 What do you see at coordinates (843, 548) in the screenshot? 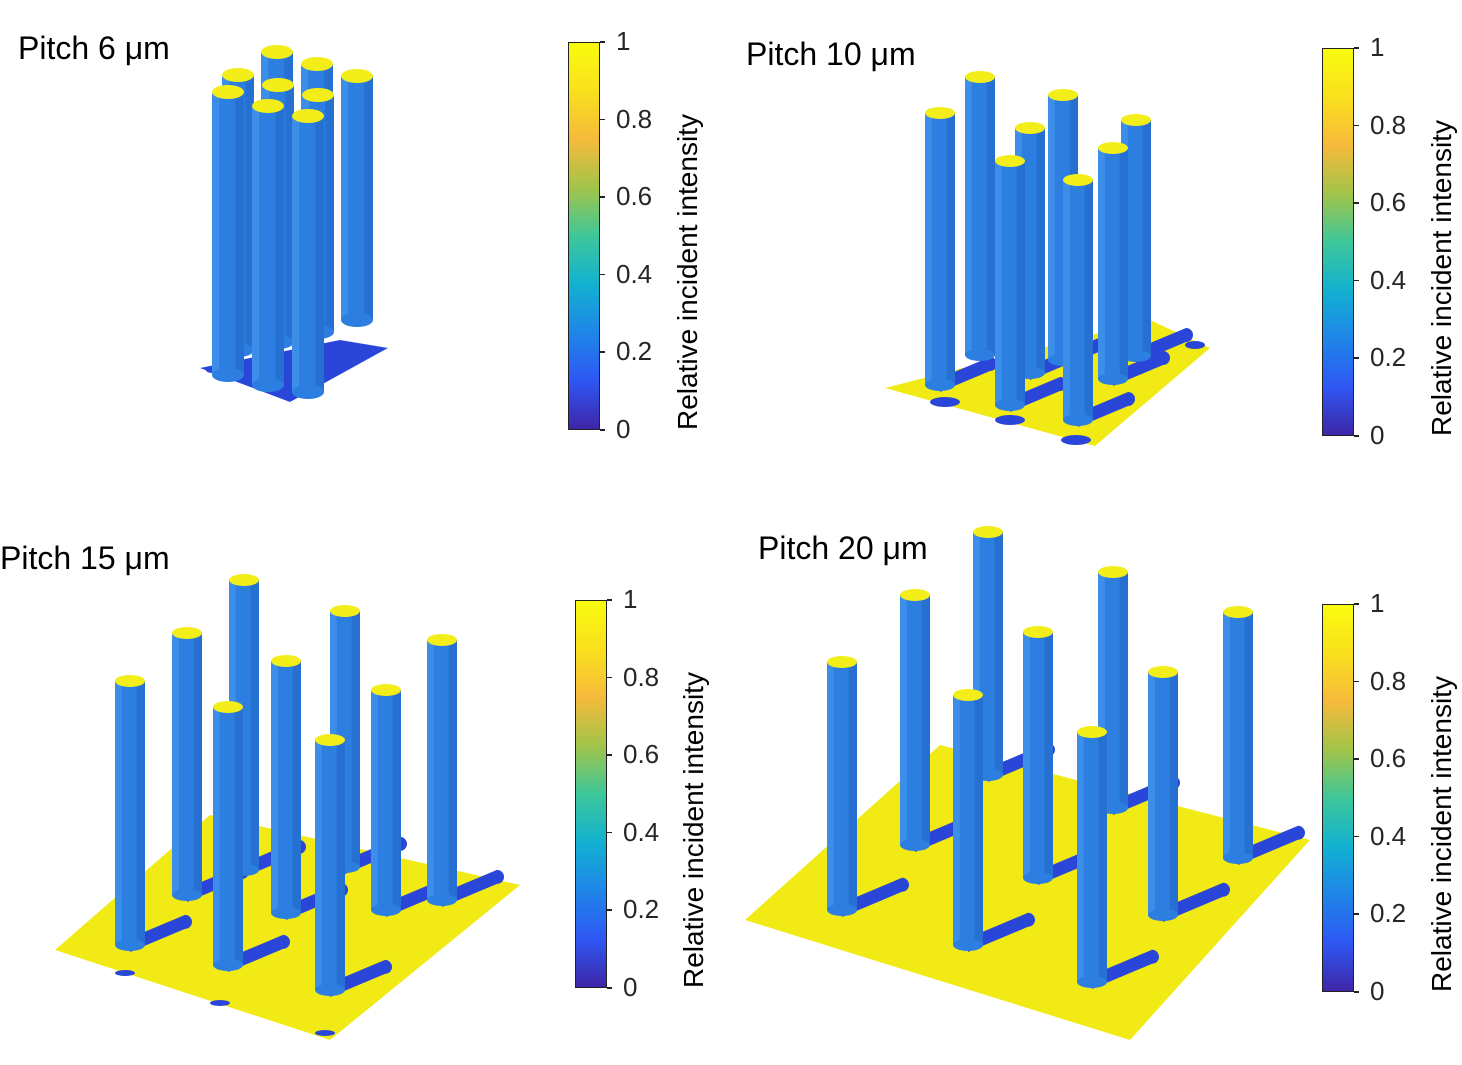
I see `panel-title-pitch-20: Pitch 20 μm` at bounding box center [843, 548].